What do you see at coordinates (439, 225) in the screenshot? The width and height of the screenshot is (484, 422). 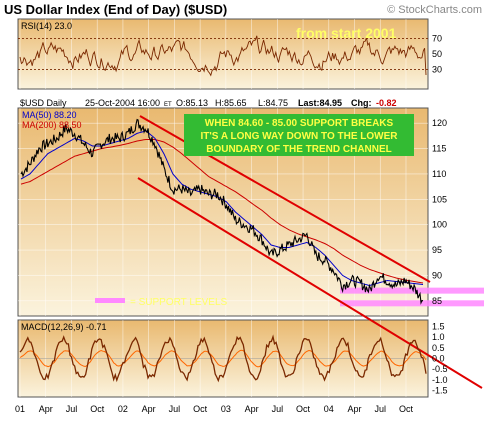 I see `price-tick-label: 100` at bounding box center [439, 225].